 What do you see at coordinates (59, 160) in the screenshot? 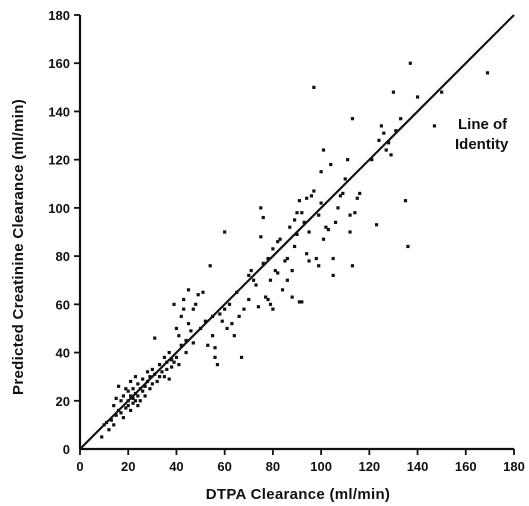
I see `y-tick-label: 120` at bounding box center [59, 160].